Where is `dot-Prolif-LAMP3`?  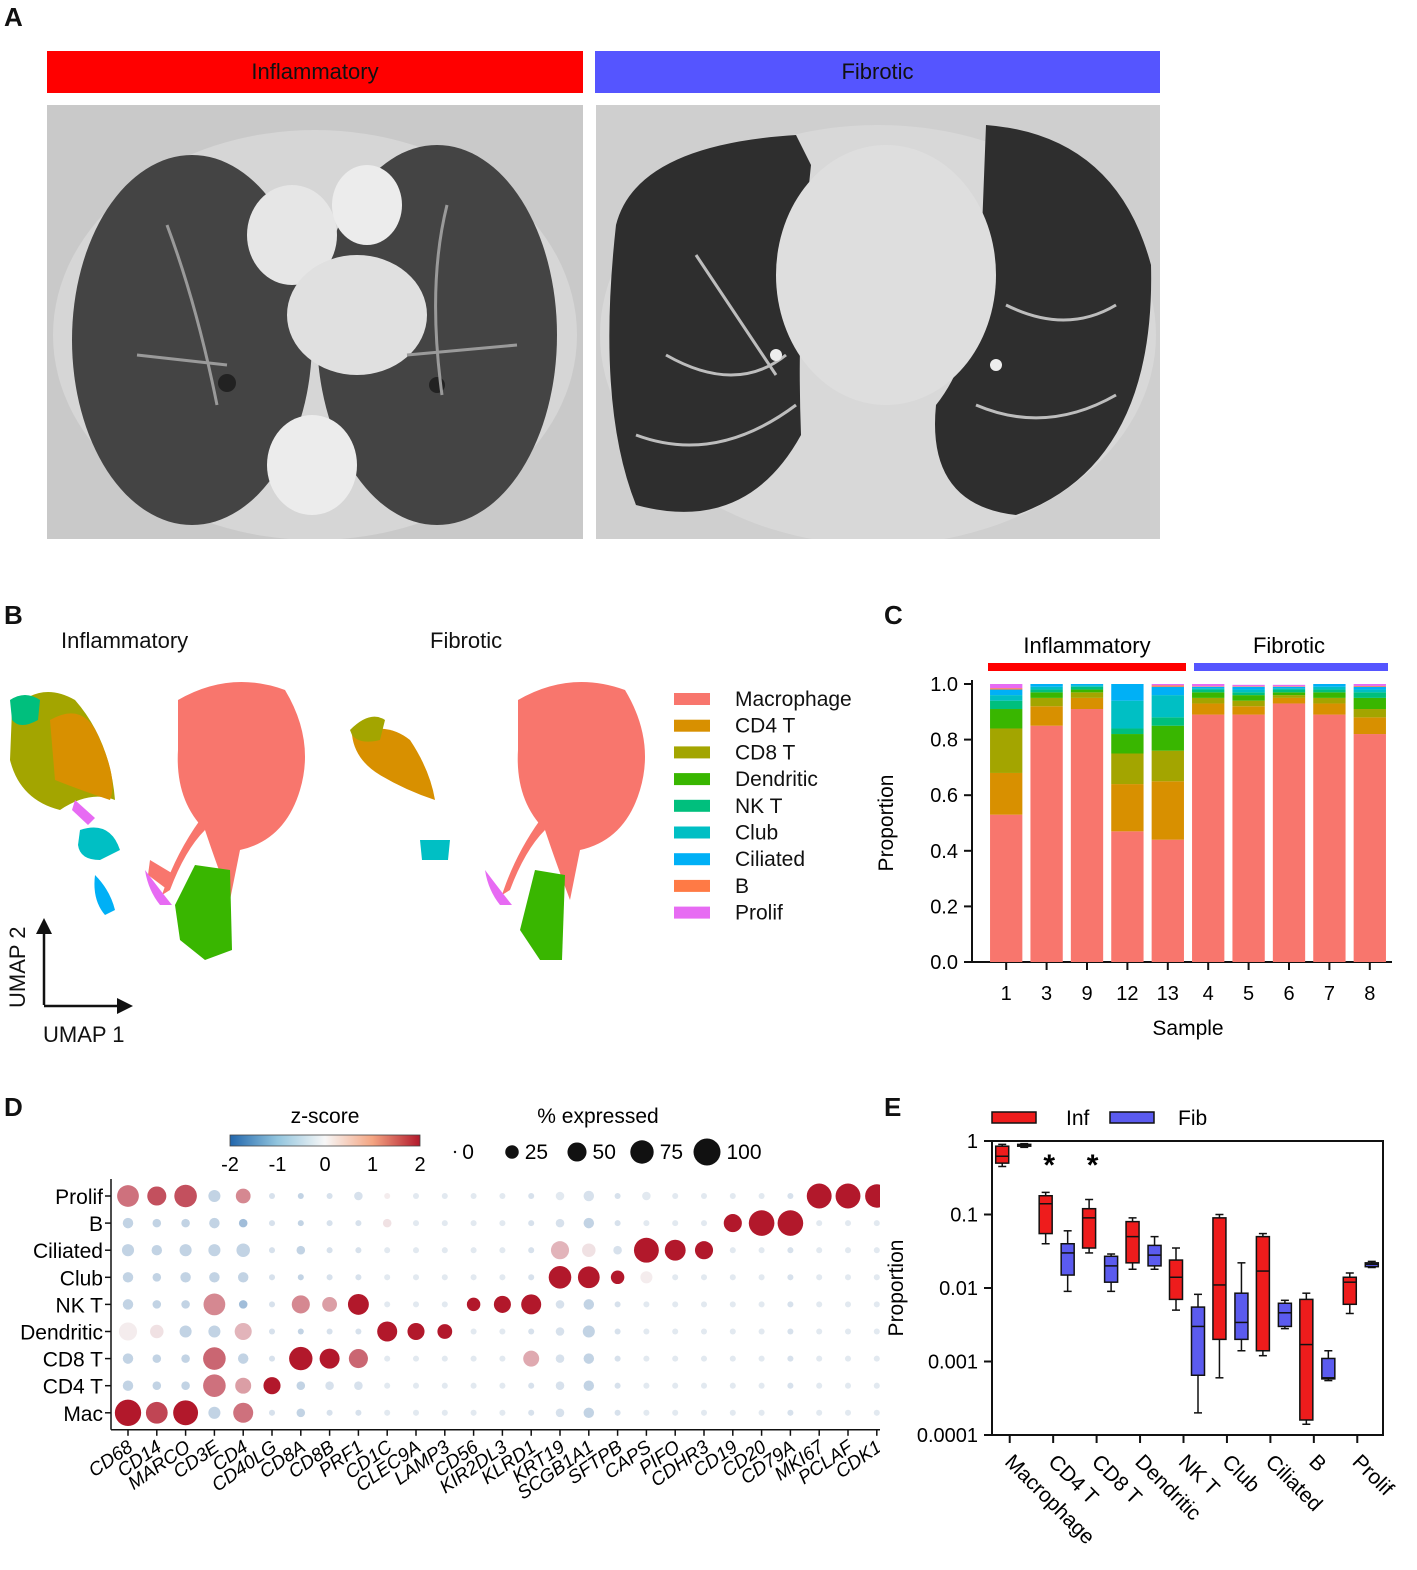 dot-Prolif-LAMP3 is located at coordinates (444, 1196).